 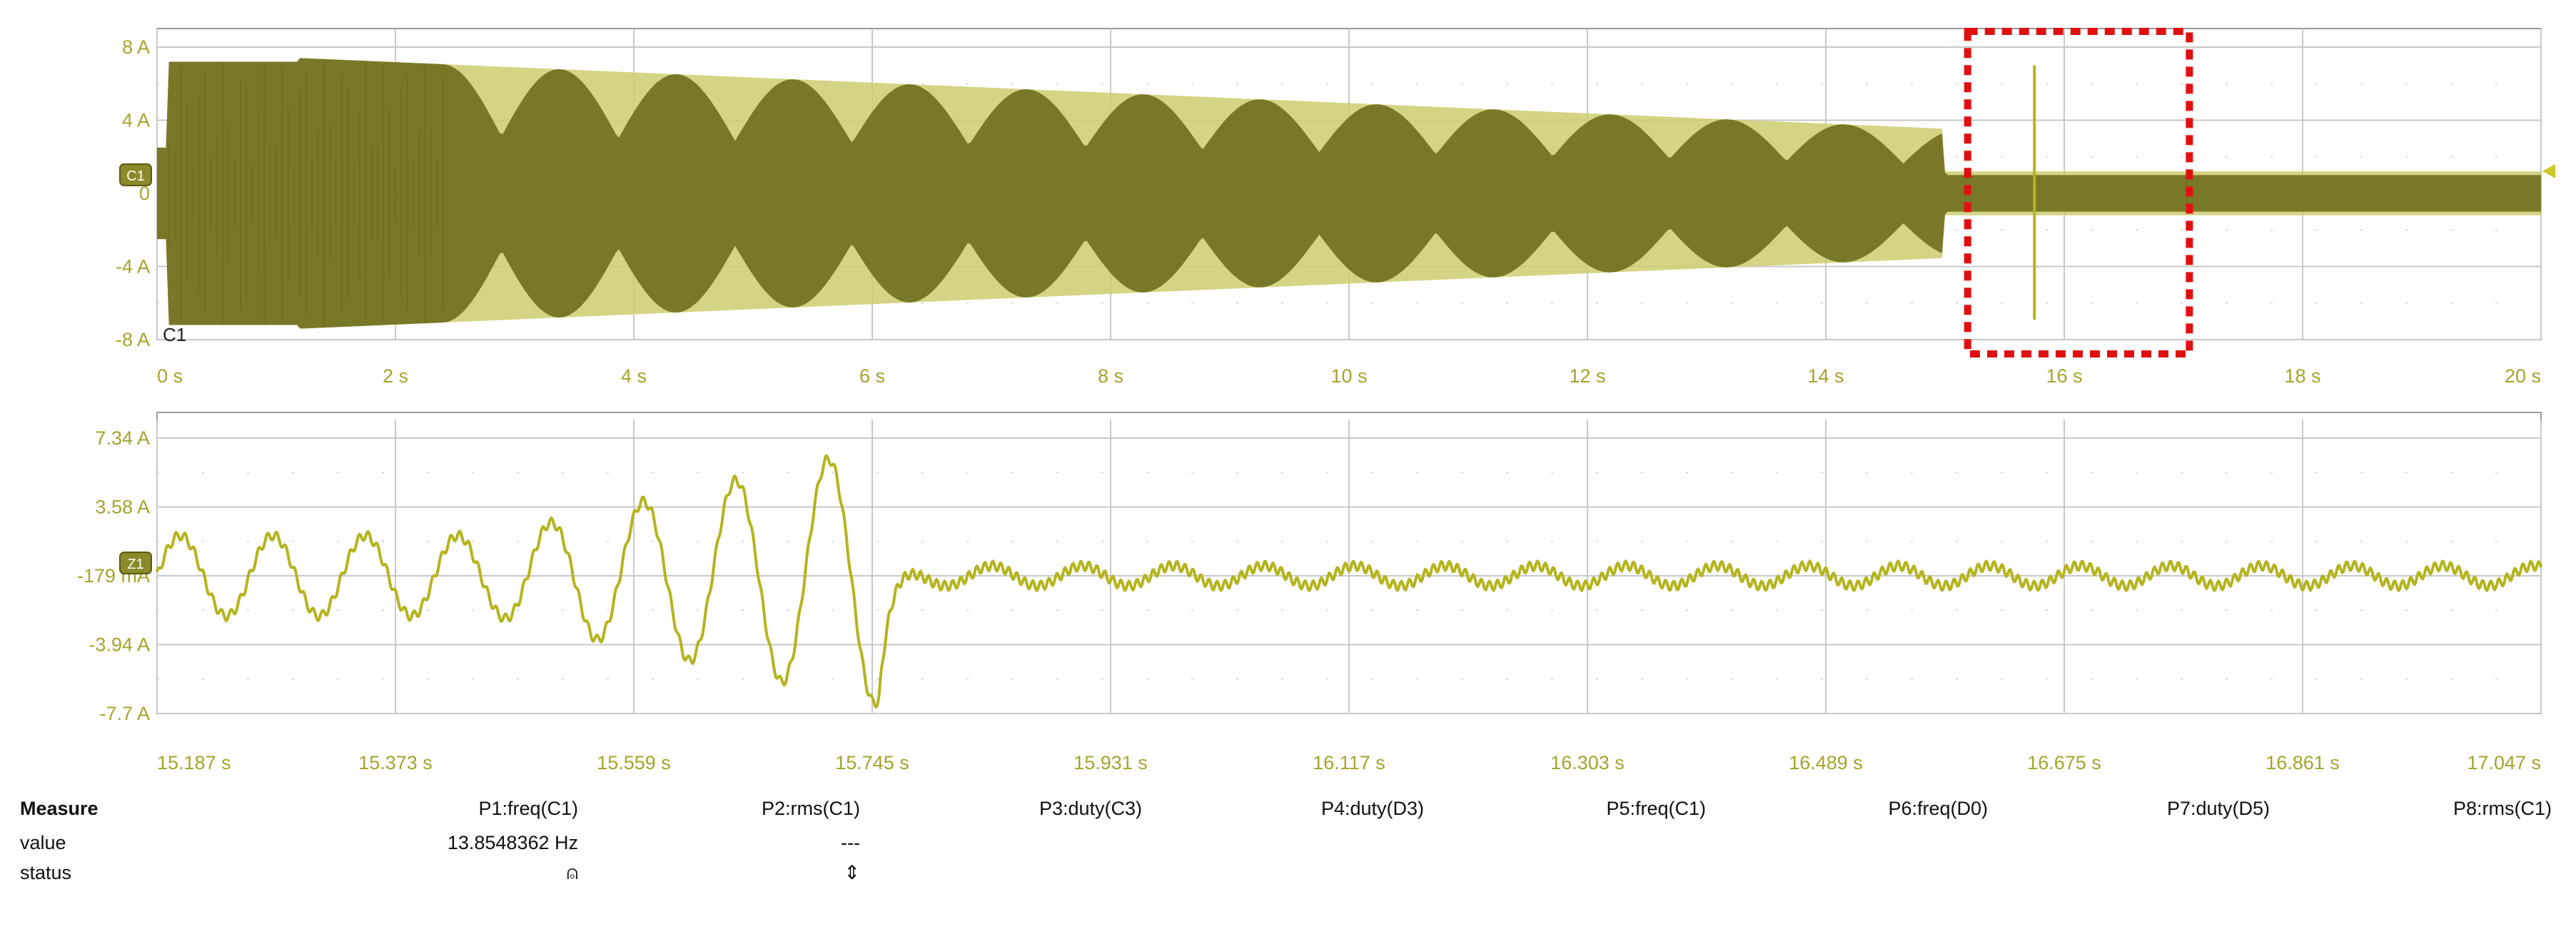 What do you see at coordinates (395, 376) in the screenshot?
I see `top-x-tick-label: 2 s` at bounding box center [395, 376].